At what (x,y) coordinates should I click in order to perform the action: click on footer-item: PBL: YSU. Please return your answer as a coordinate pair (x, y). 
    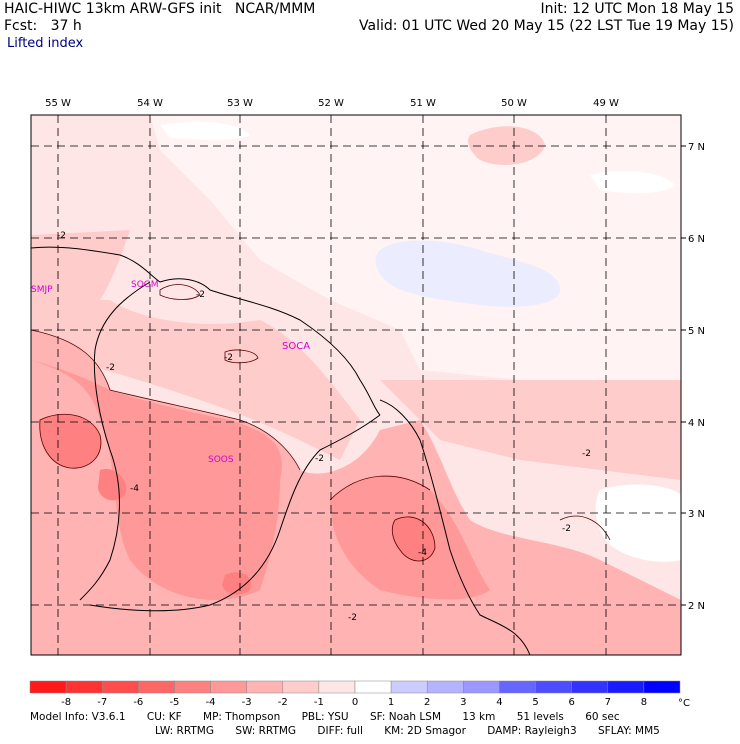
    Looking at the image, I should click on (325, 717).